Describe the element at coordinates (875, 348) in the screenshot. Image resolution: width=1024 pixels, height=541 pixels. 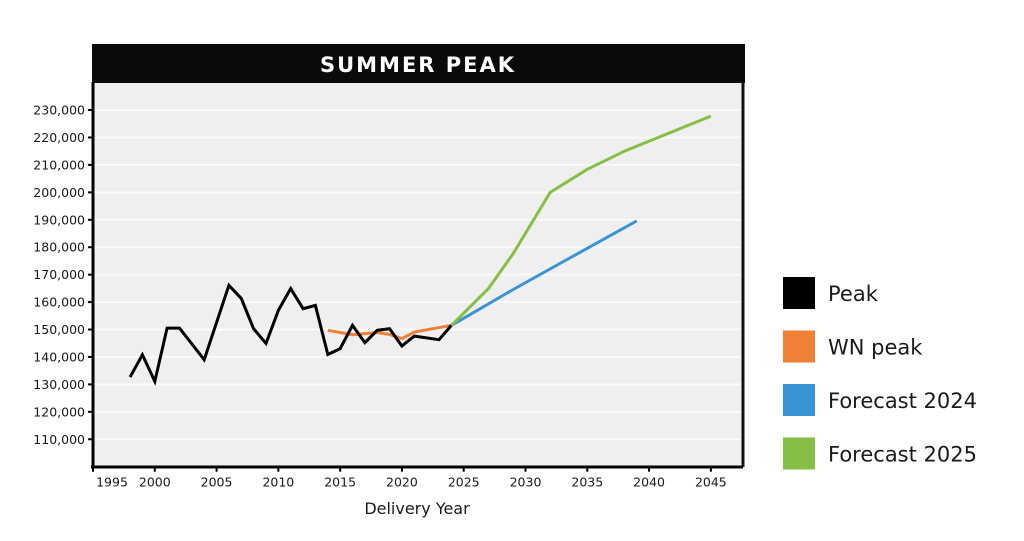
I see `legend-label: WN peak` at that location.